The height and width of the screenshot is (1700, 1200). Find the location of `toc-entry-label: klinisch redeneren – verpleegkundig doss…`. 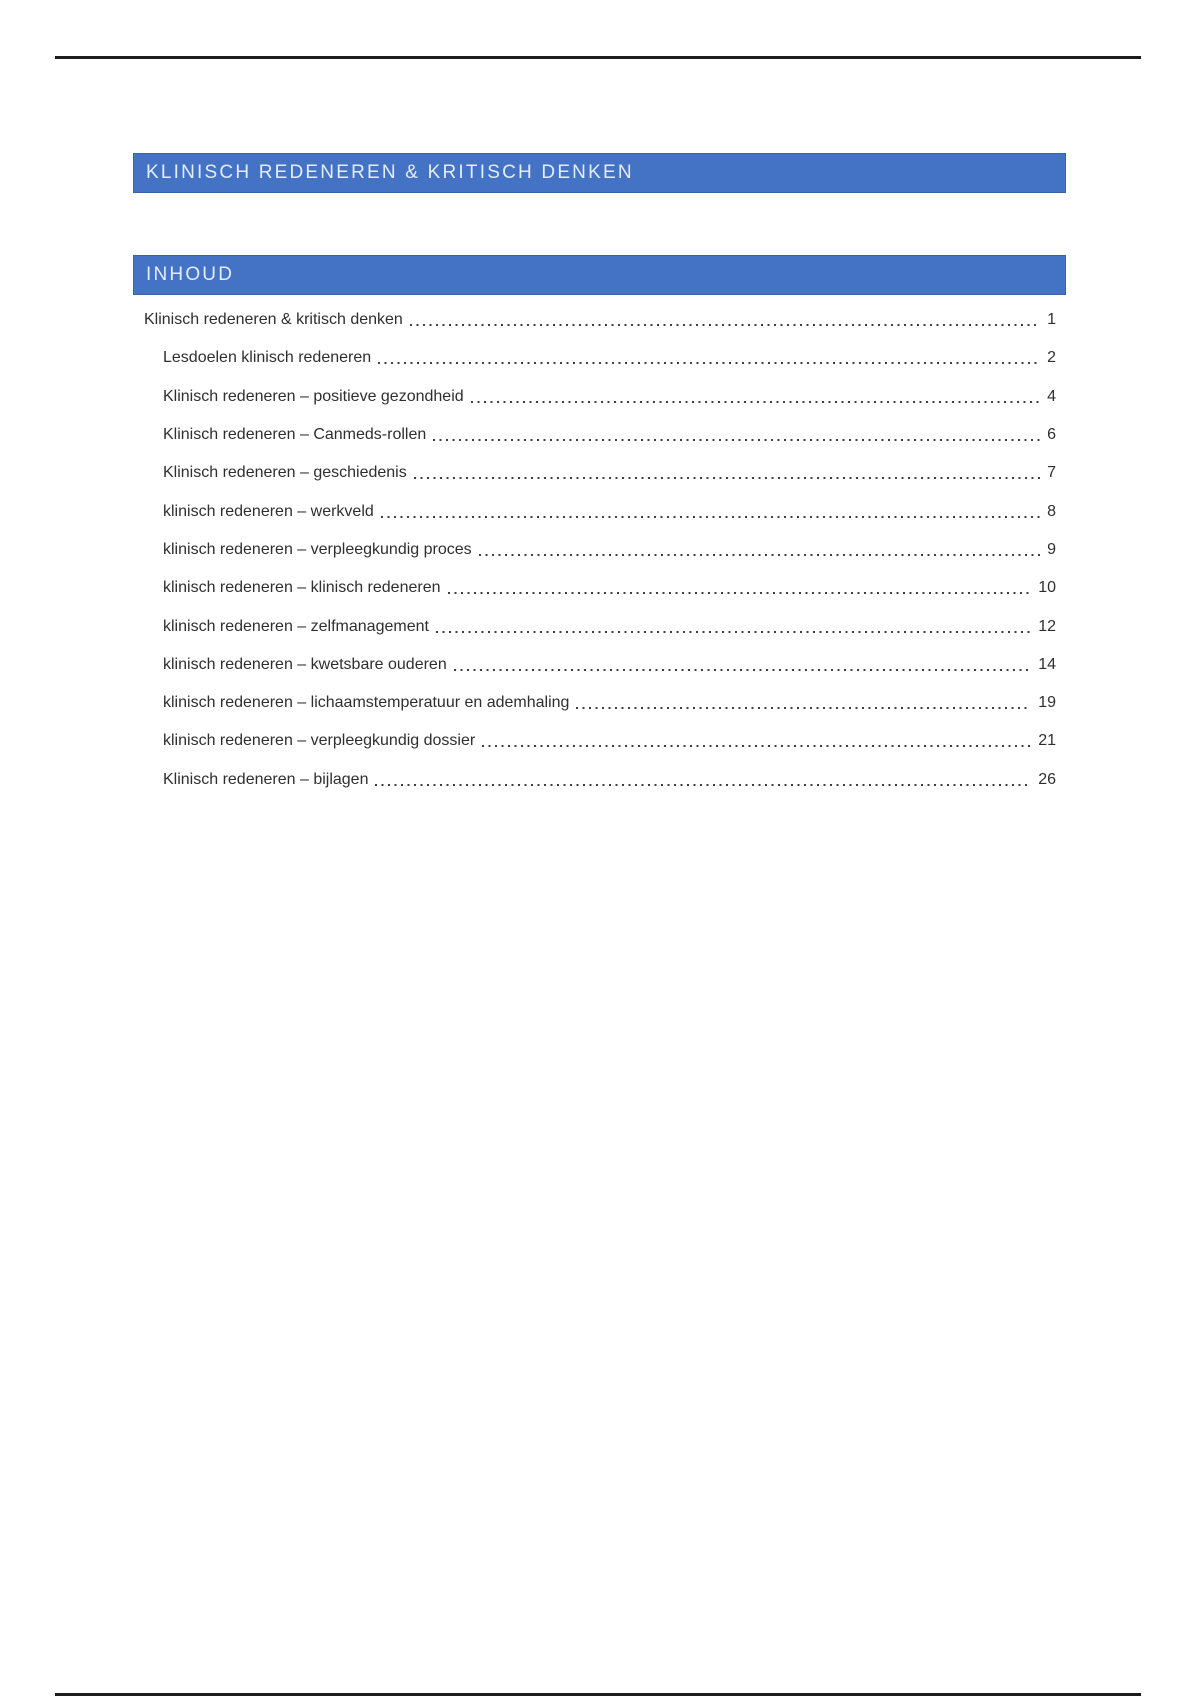

toc-entry-label: klinisch redeneren – verpleegkundig doss… is located at coordinates (319, 741).